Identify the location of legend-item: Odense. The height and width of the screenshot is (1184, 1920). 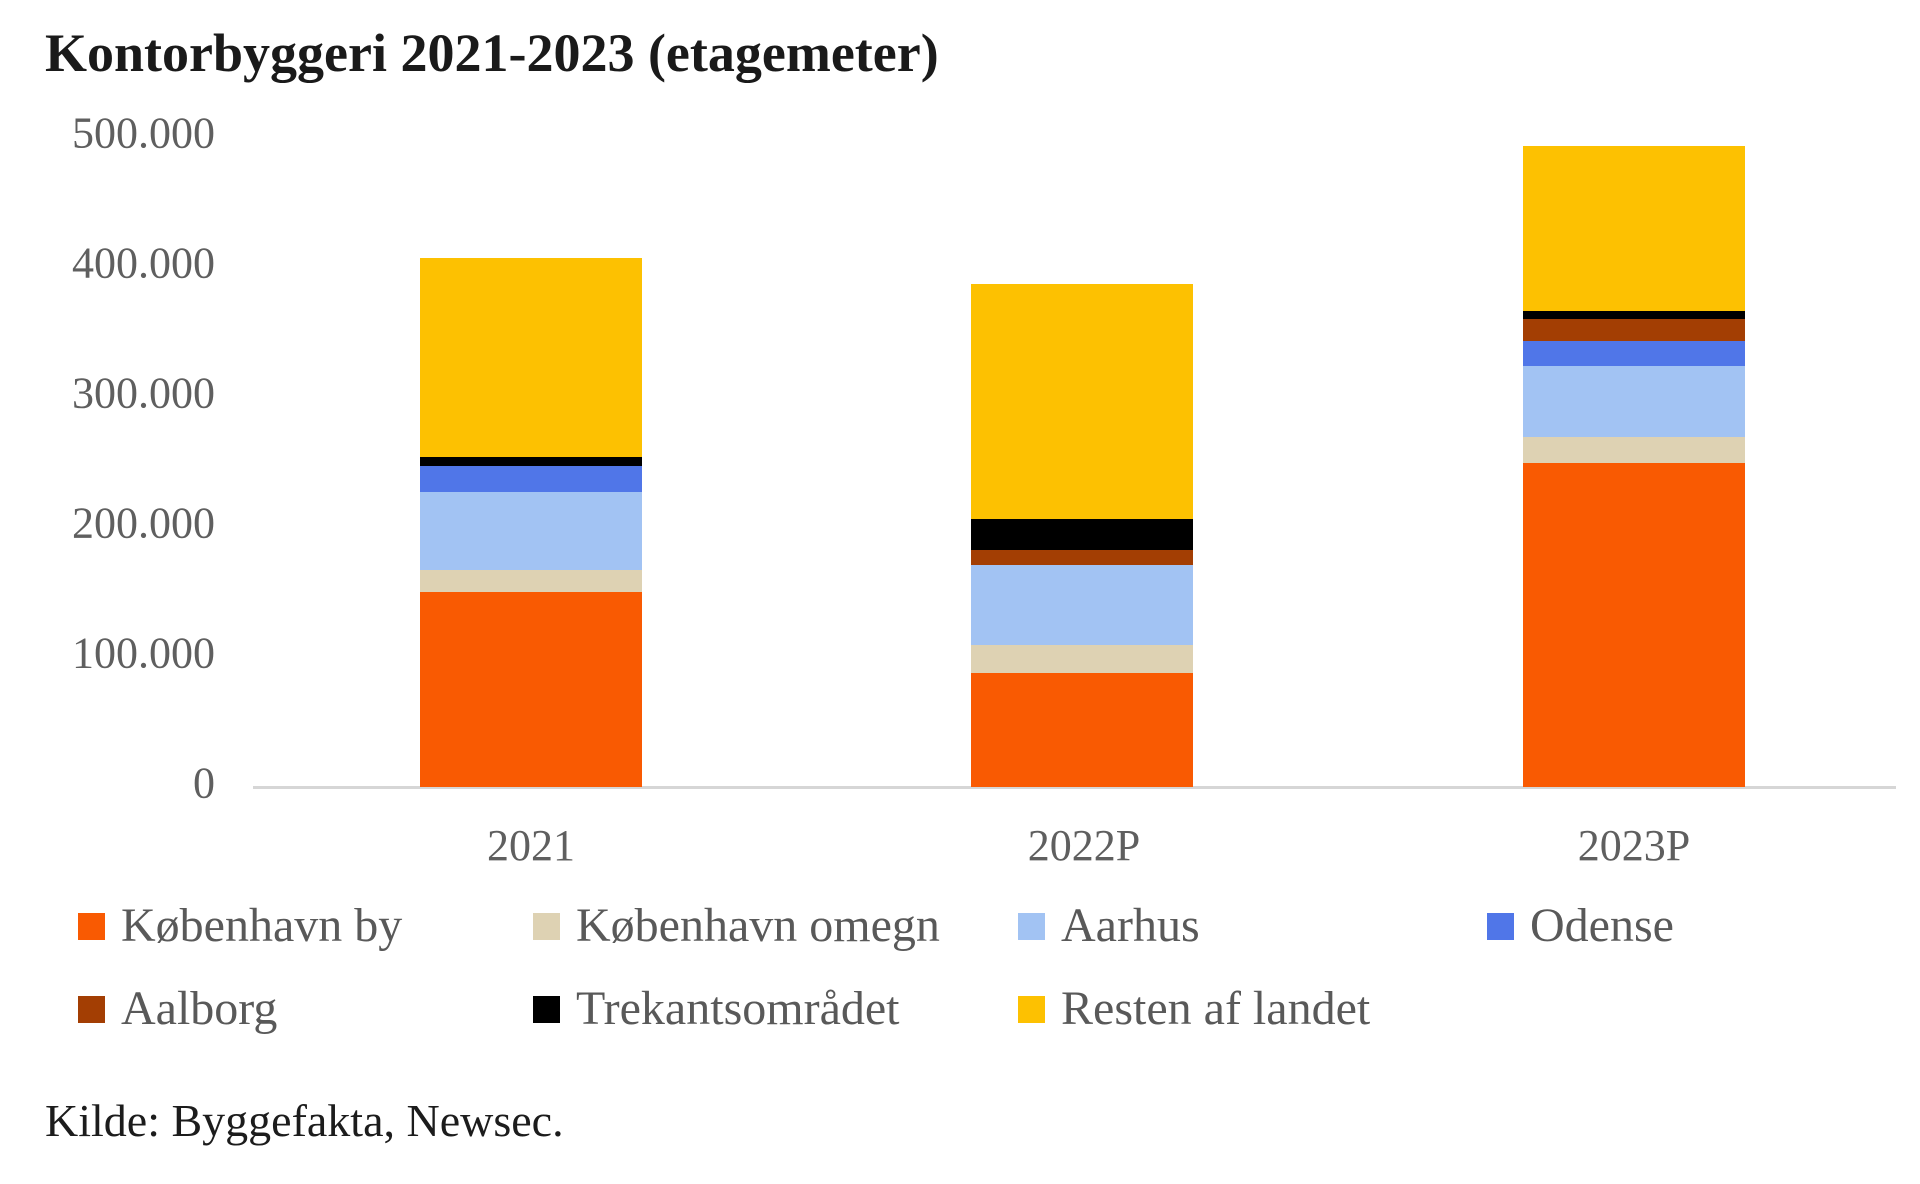
(1580, 926).